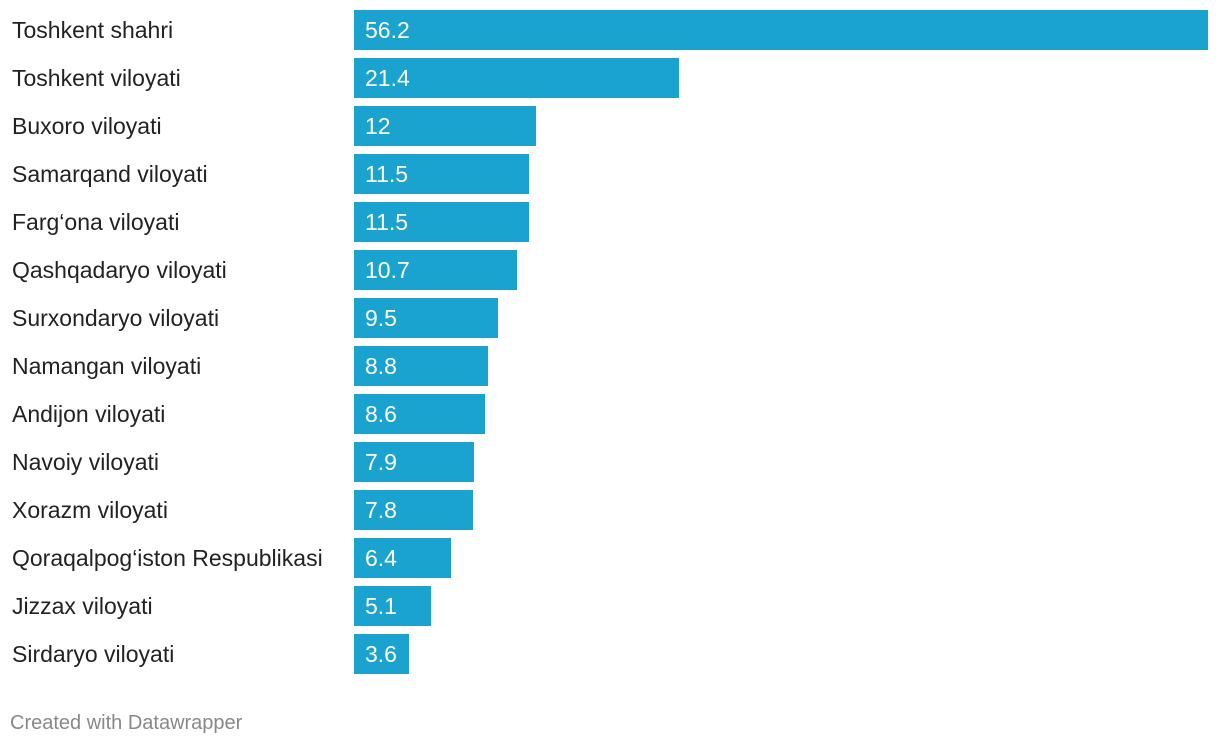 The image size is (1220, 750). What do you see at coordinates (378, 126) in the screenshot?
I see `value-label: 12` at bounding box center [378, 126].